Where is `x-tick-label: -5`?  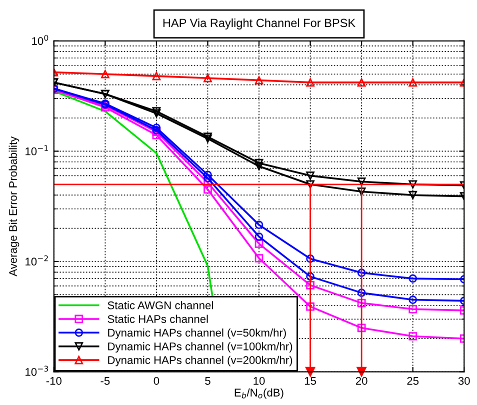
x-tick-label: -5 is located at coordinates (105, 381).